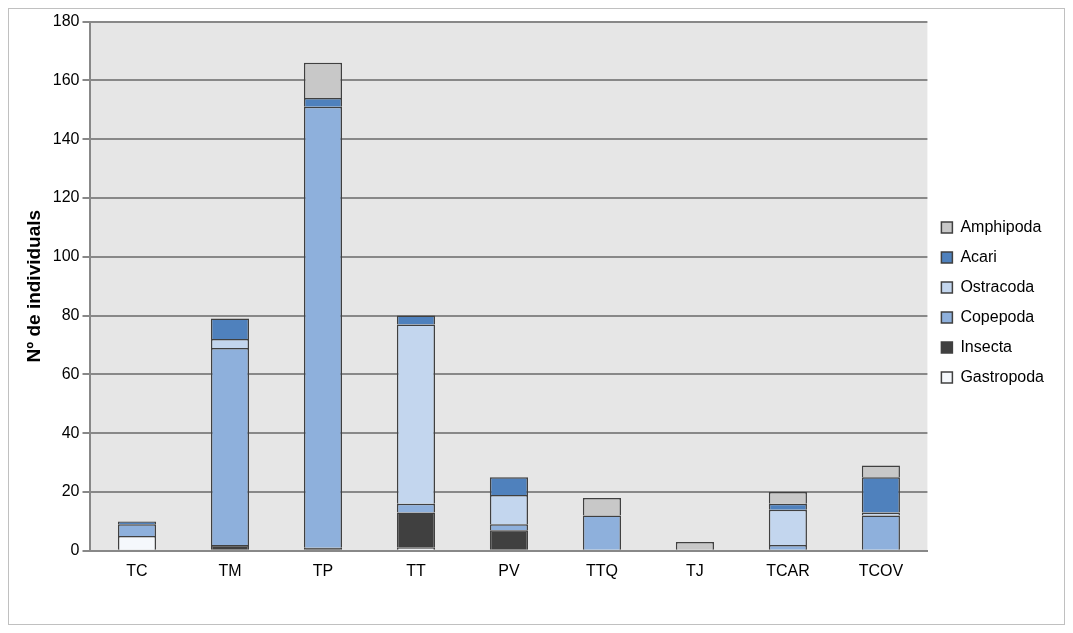  Describe the element at coordinates (70, 432) in the screenshot. I see `y-tick-label: 40` at that location.